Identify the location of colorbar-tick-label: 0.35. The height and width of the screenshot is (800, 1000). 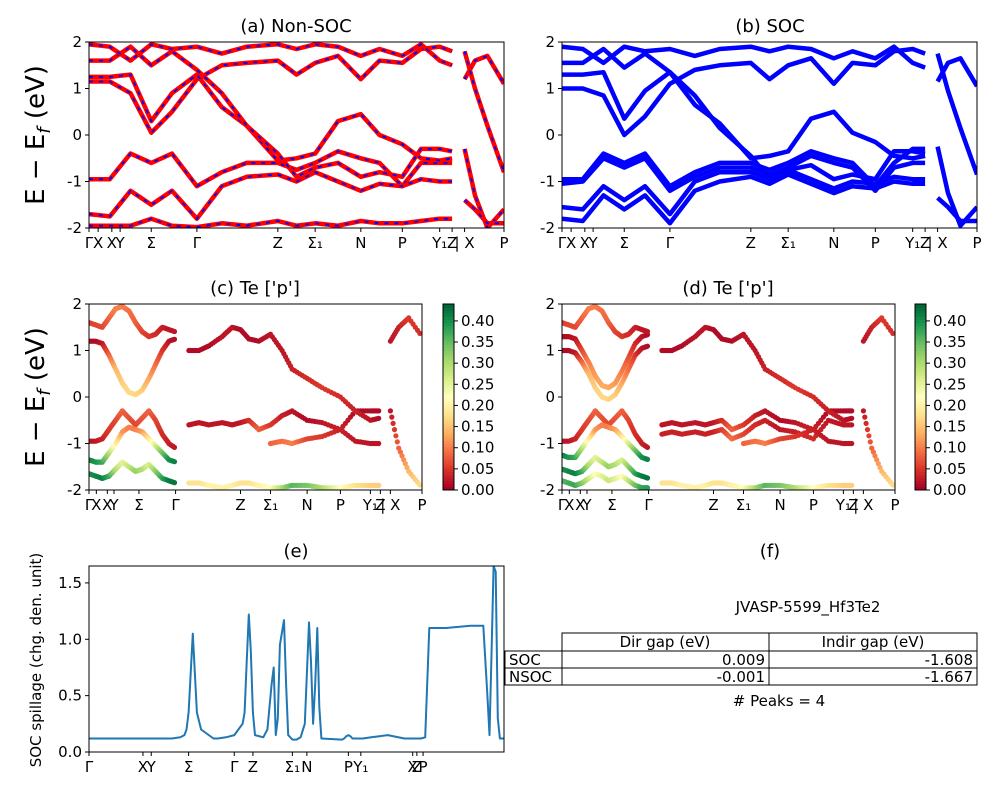
(477, 342).